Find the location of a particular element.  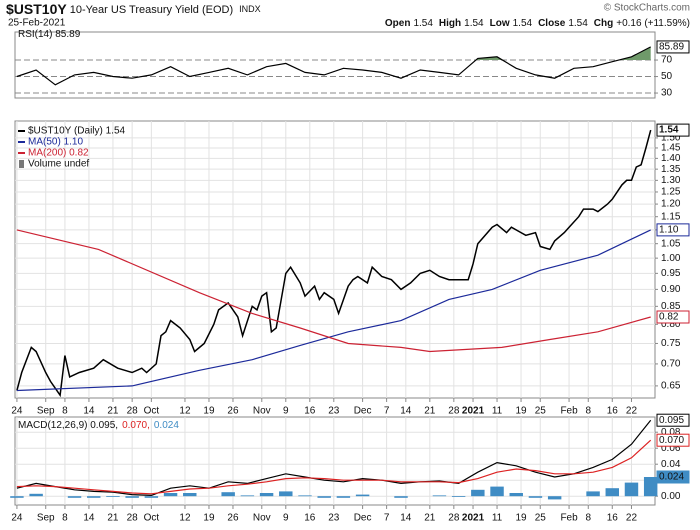

y-tick-label: 0.06 is located at coordinates (671, 448).